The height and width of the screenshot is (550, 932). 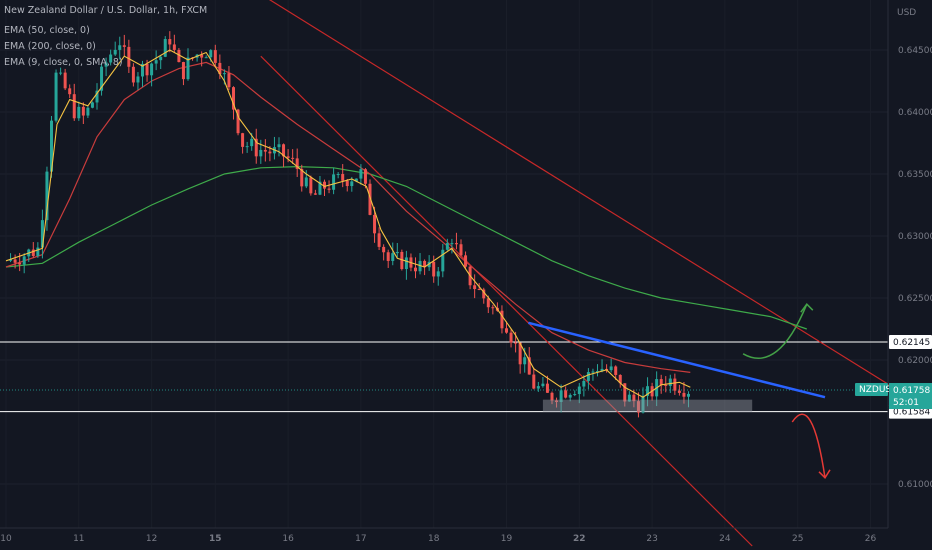 What do you see at coordinates (288, 539) in the screenshot?
I see `time-tick-label: 16` at bounding box center [288, 539].